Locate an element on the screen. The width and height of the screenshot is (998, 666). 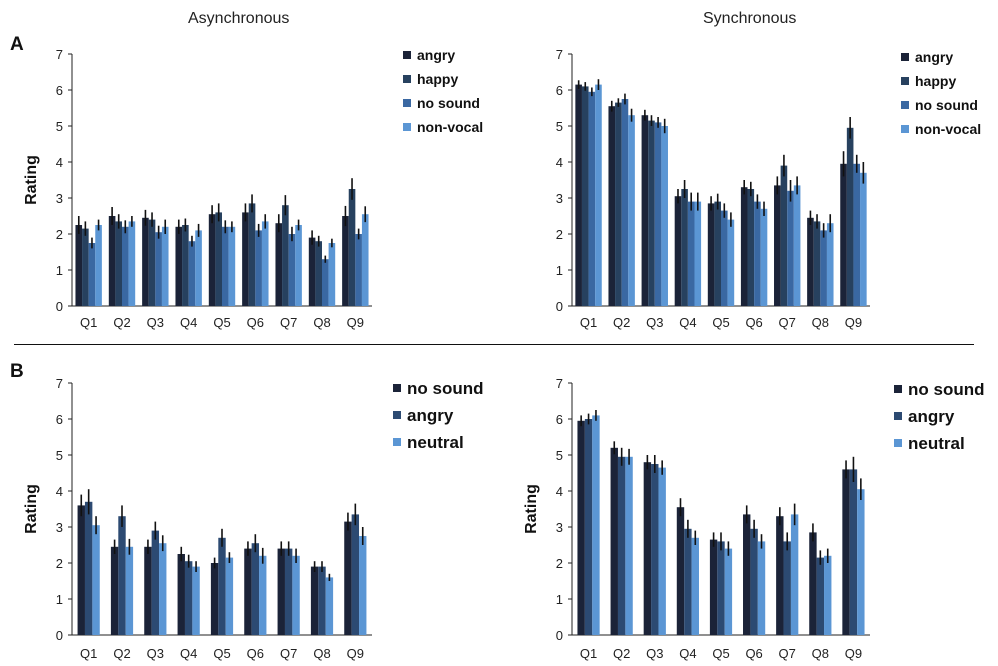
bar-b-sync-no-sound-q9 is located at coordinates (846, 552).